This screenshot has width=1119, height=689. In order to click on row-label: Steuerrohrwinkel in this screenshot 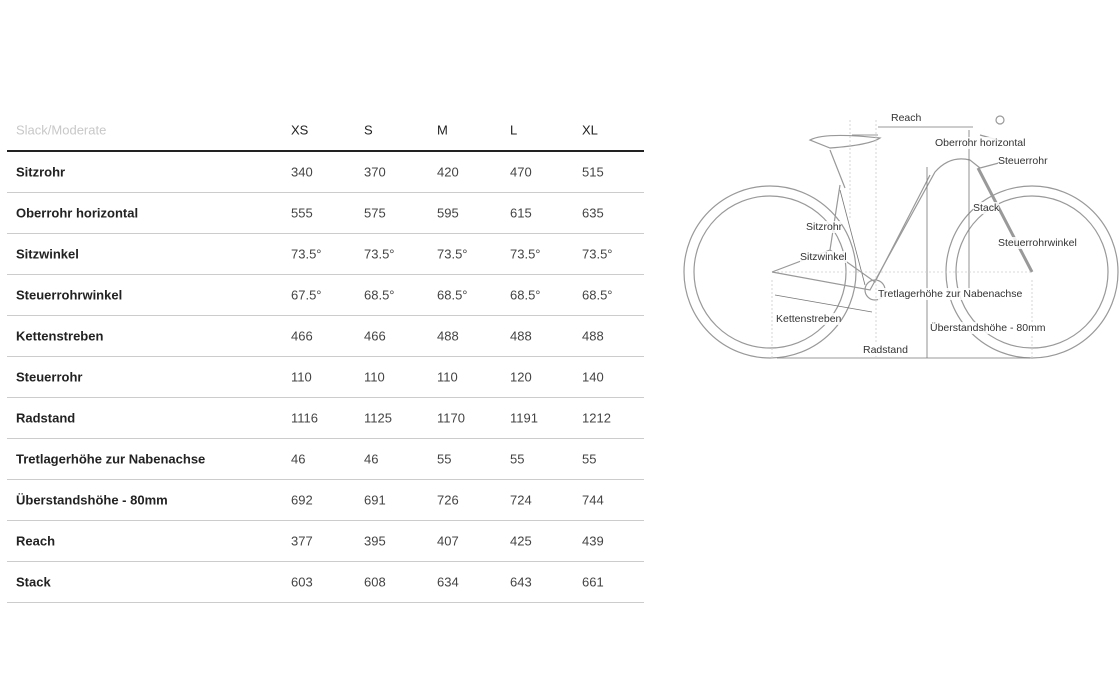, I will do `click(69, 295)`.